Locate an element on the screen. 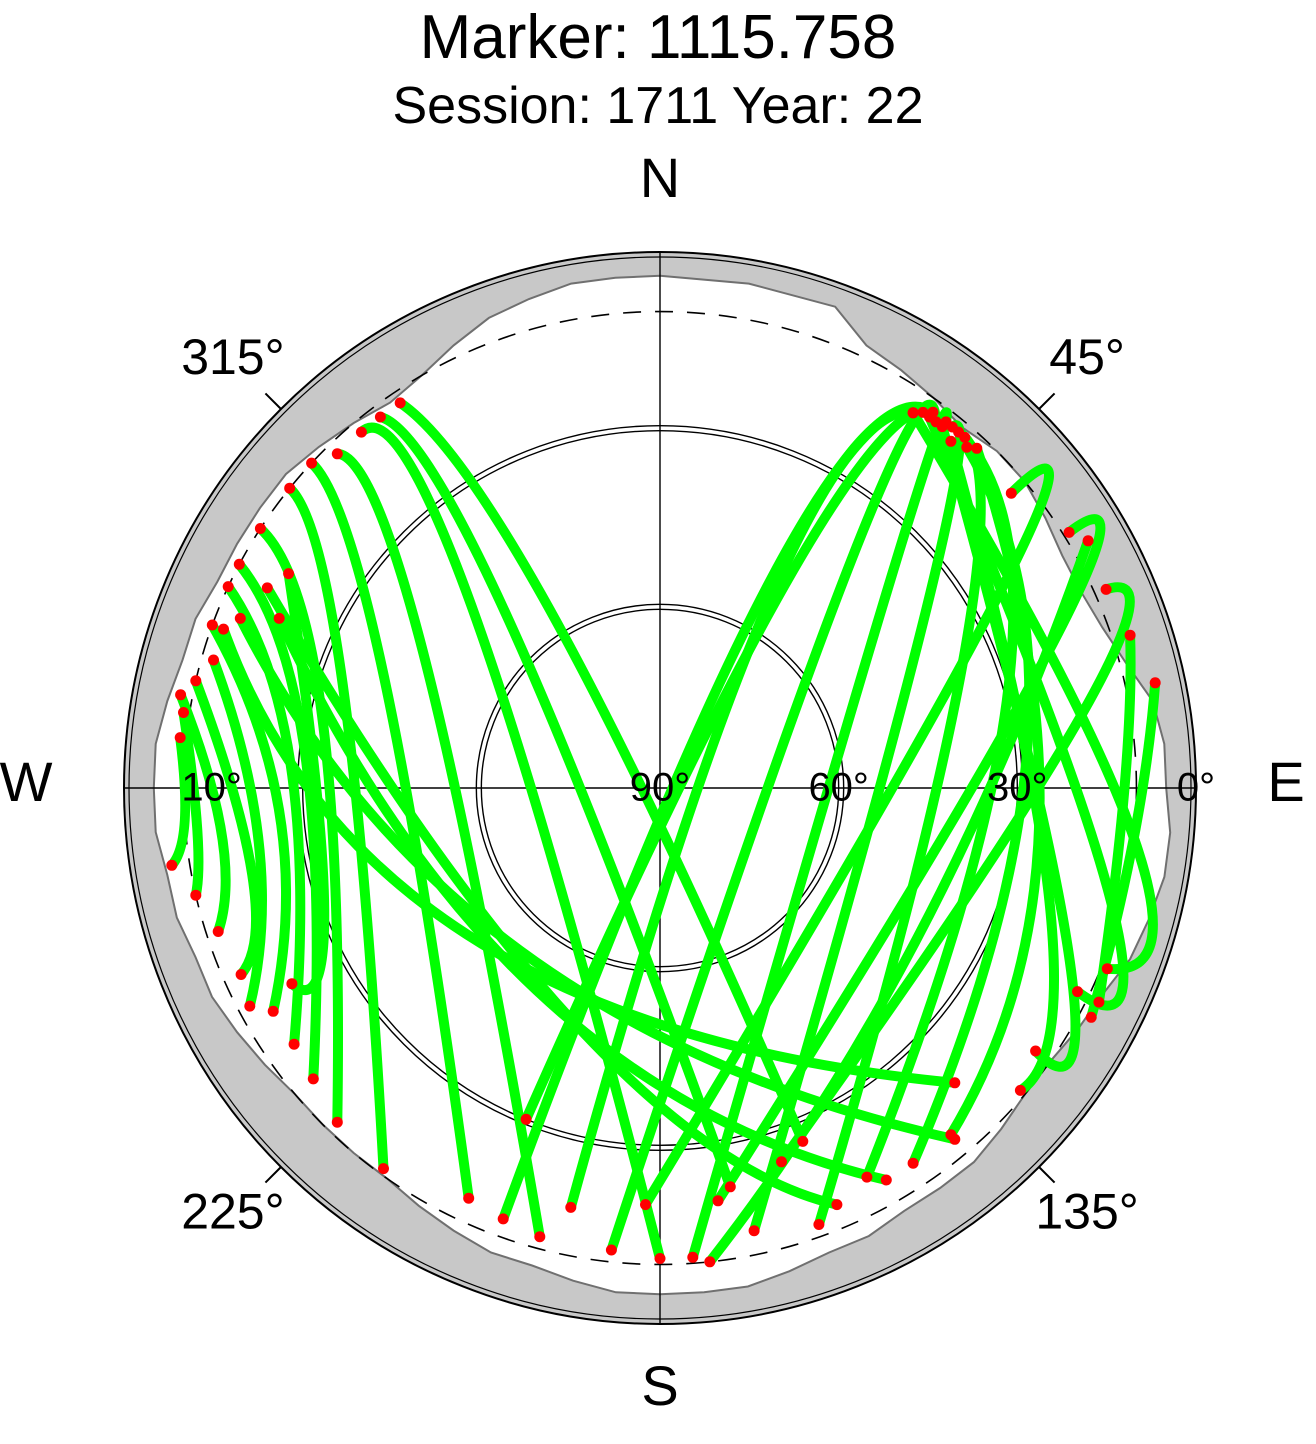  south-label: S is located at coordinates (659, 1385).